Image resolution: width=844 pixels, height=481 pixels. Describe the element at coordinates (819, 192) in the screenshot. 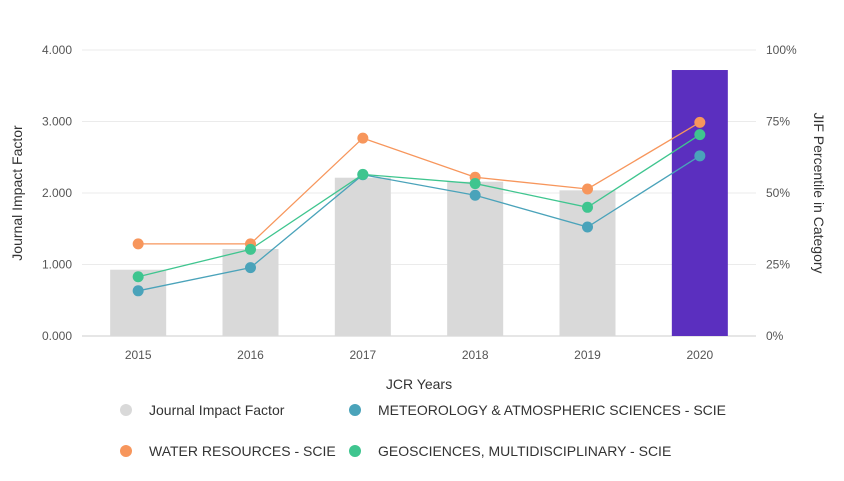

I see `y2-axis-title: JIF Percentile in Category` at that location.